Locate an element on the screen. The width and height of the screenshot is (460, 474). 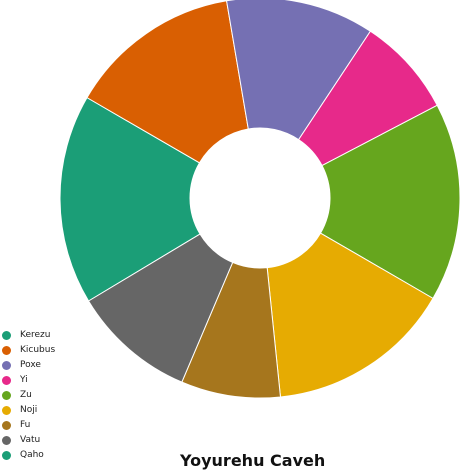
legend-item-vatu: Vatu is located at coordinates (28, 440).